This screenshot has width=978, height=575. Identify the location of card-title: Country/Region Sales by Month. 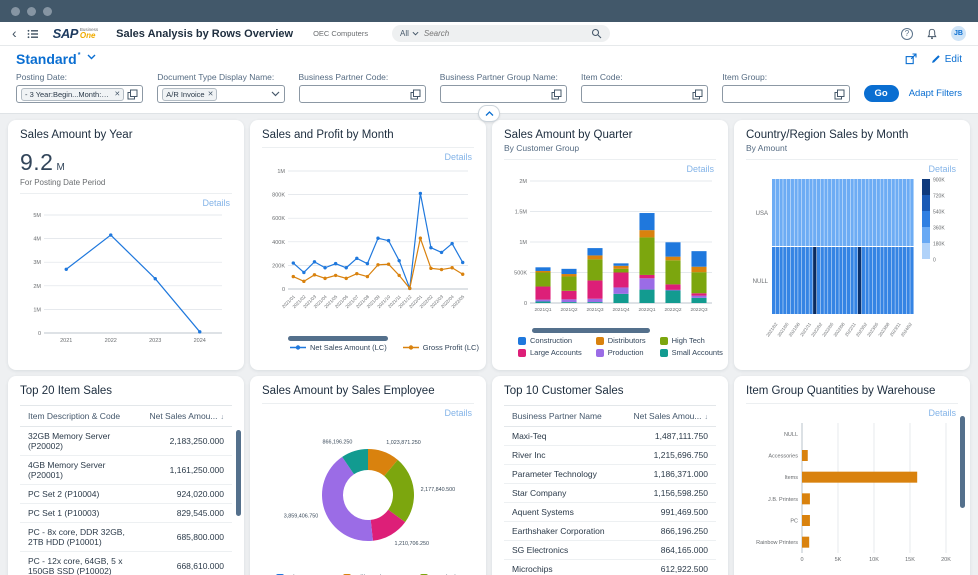
(827, 135).